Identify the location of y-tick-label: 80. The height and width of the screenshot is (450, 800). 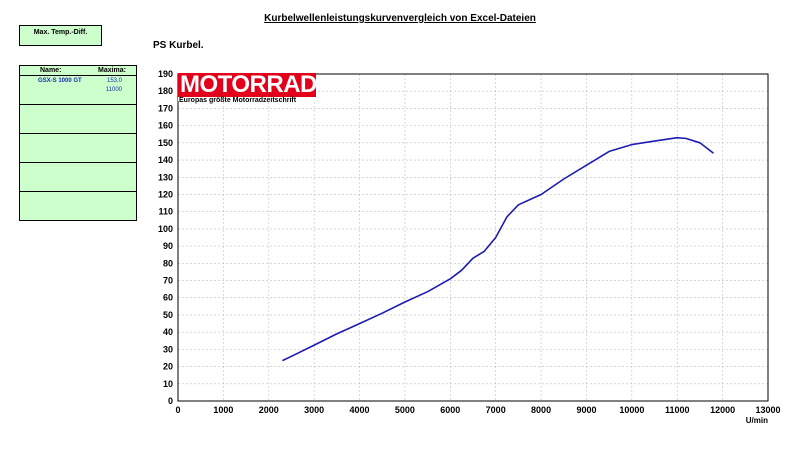
(168, 263).